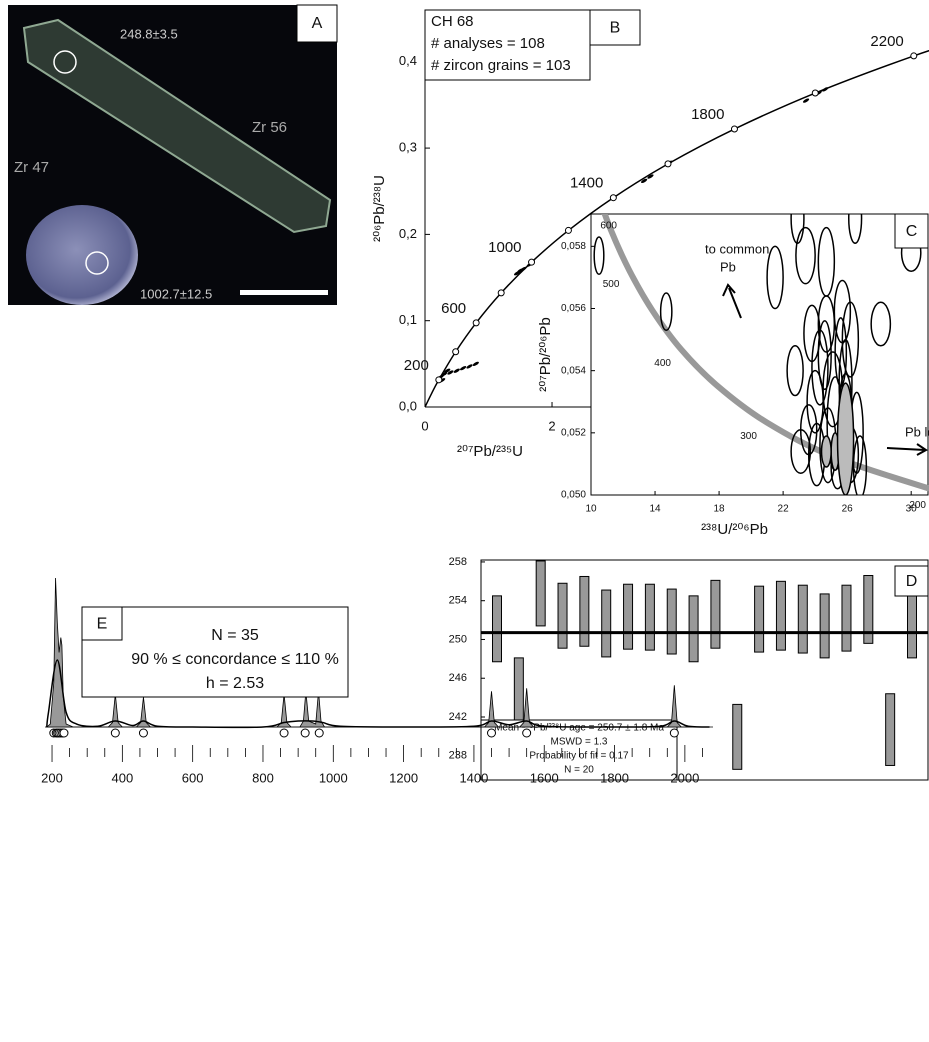 The width and height of the screenshot is (929, 1042). What do you see at coordinates (784, 509) in the screenshot?
I see `x-tick-label: 22` at bounding box center [784, 509].